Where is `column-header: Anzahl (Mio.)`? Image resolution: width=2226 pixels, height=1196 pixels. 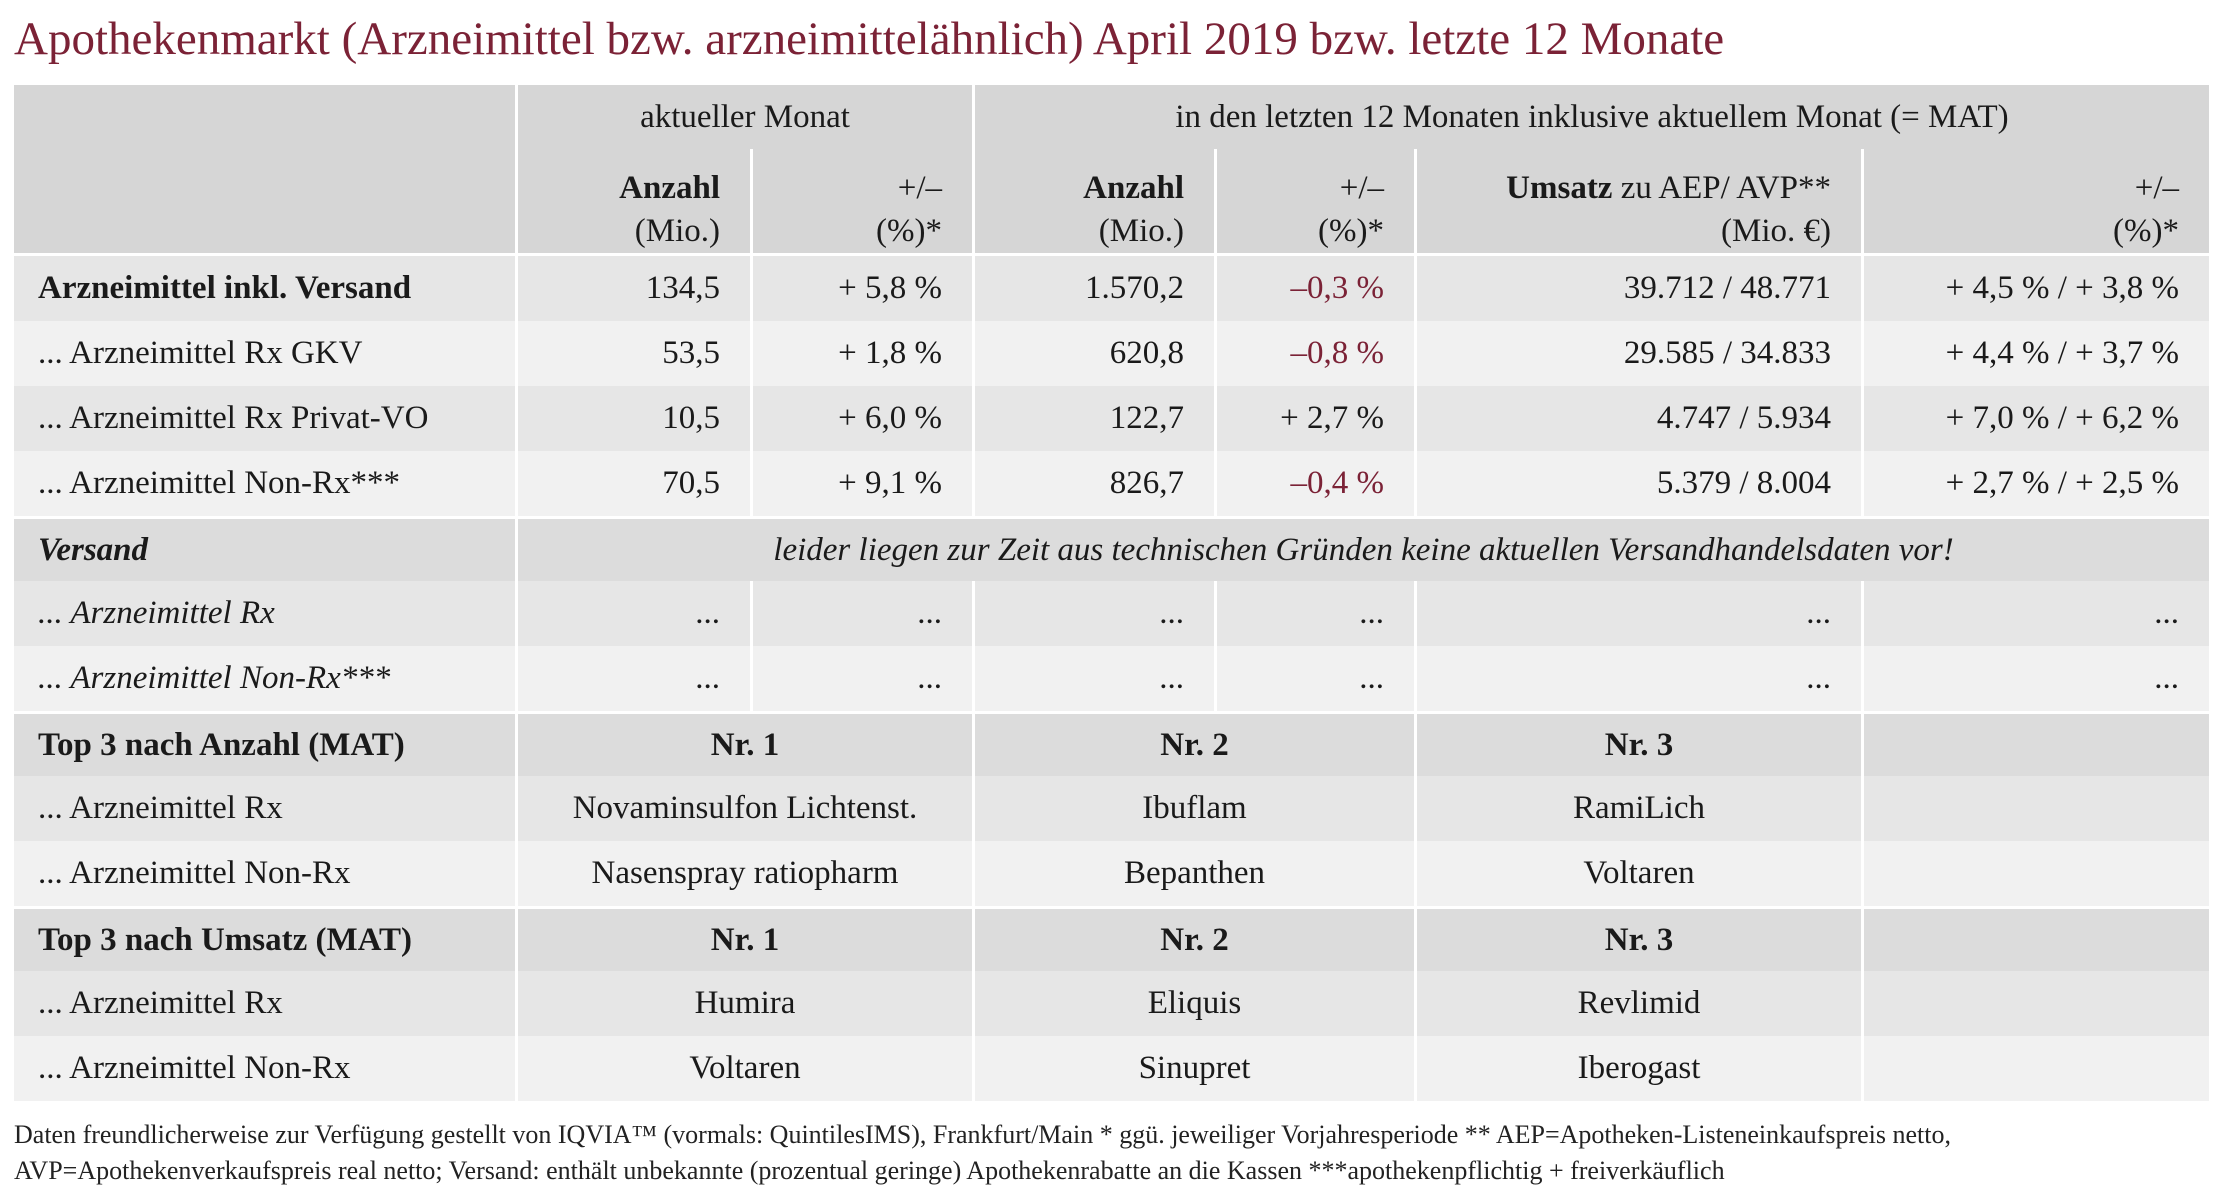 column-header: Anzahl (Mio.) is located at coordinates (1094, 201).